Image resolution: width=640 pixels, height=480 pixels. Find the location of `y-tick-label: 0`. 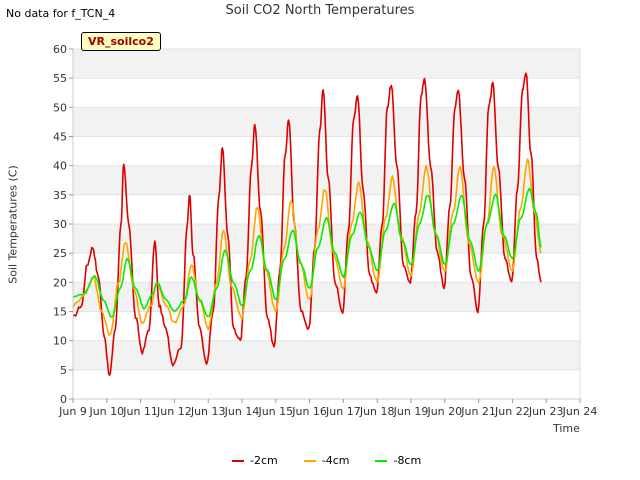

y-tick-label: 0 is located at coordinates (63, 399).